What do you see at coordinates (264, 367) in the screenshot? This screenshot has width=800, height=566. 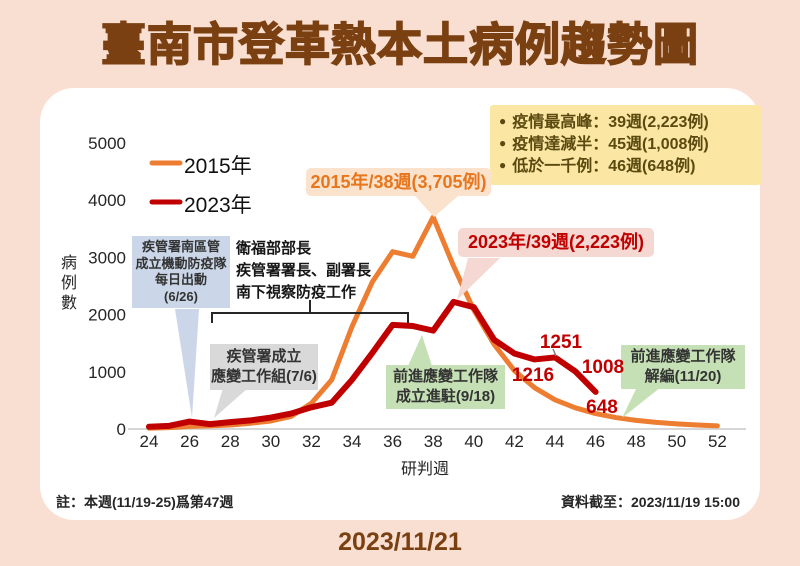 I see `annotation-task-force: 疾管署成立 應變工作組(7/6)` at bounding box center [264, 367].